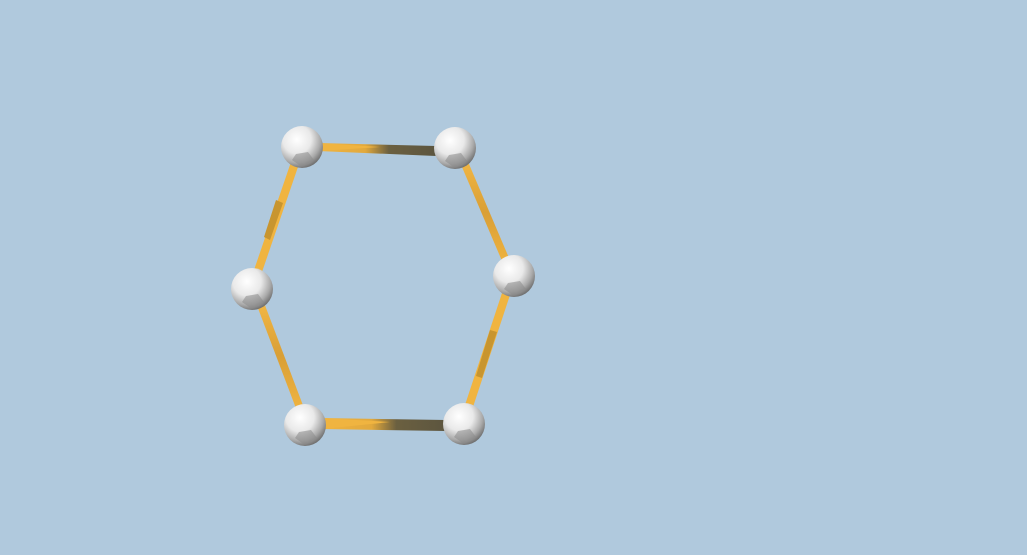 This screenshot has height=555, width=1027. What do you see at coordinates (349, 147) in the screenshot?
I see `bond-top-twist` at bounding box center [349, 147].